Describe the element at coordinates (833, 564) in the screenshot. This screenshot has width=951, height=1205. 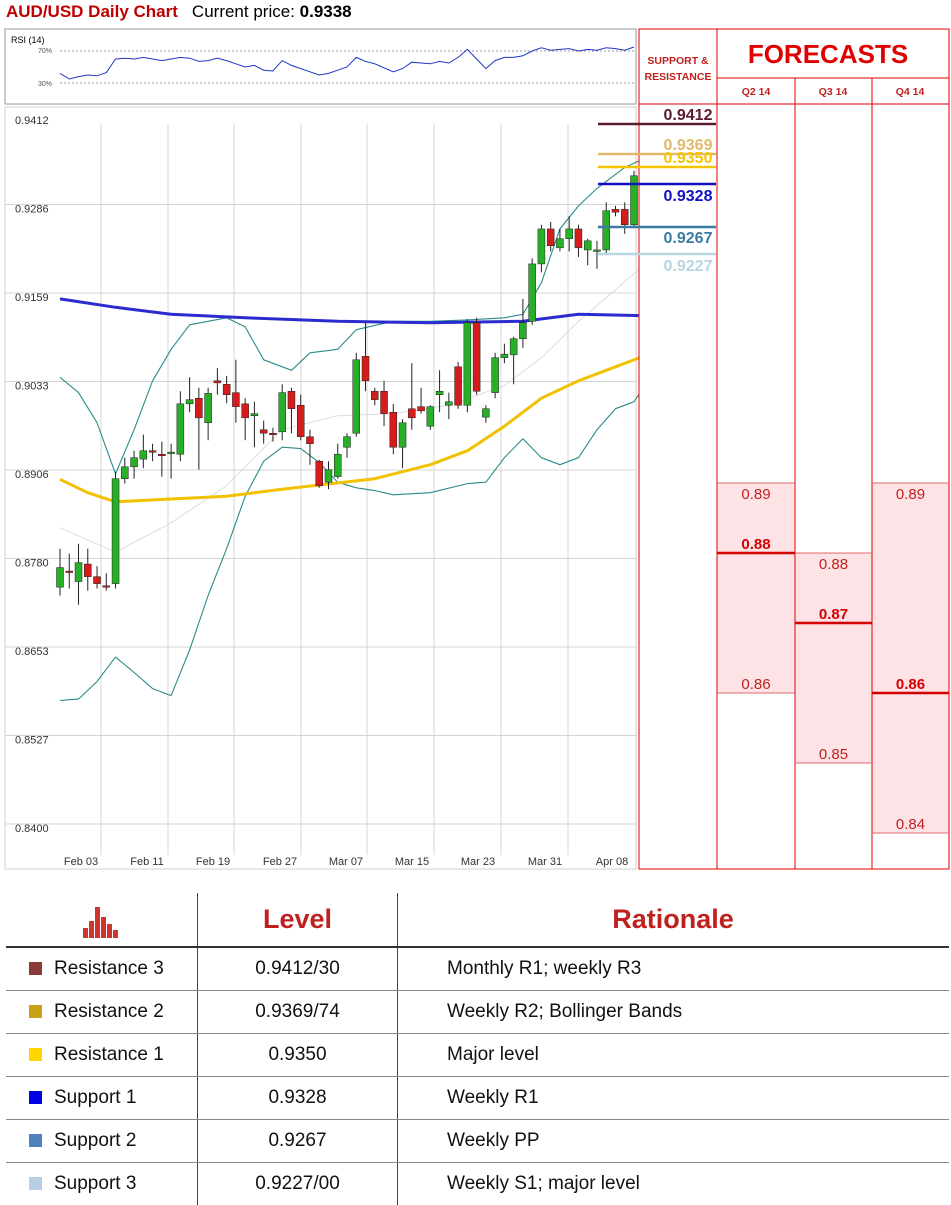
I see `forecast-high-label: 0.88` at that location.